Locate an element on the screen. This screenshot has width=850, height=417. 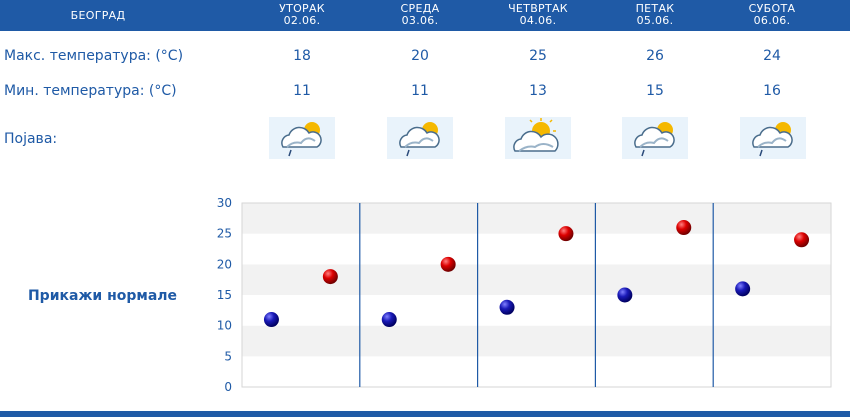
y-tick-label: 15 is located at coordinates (224, 295).